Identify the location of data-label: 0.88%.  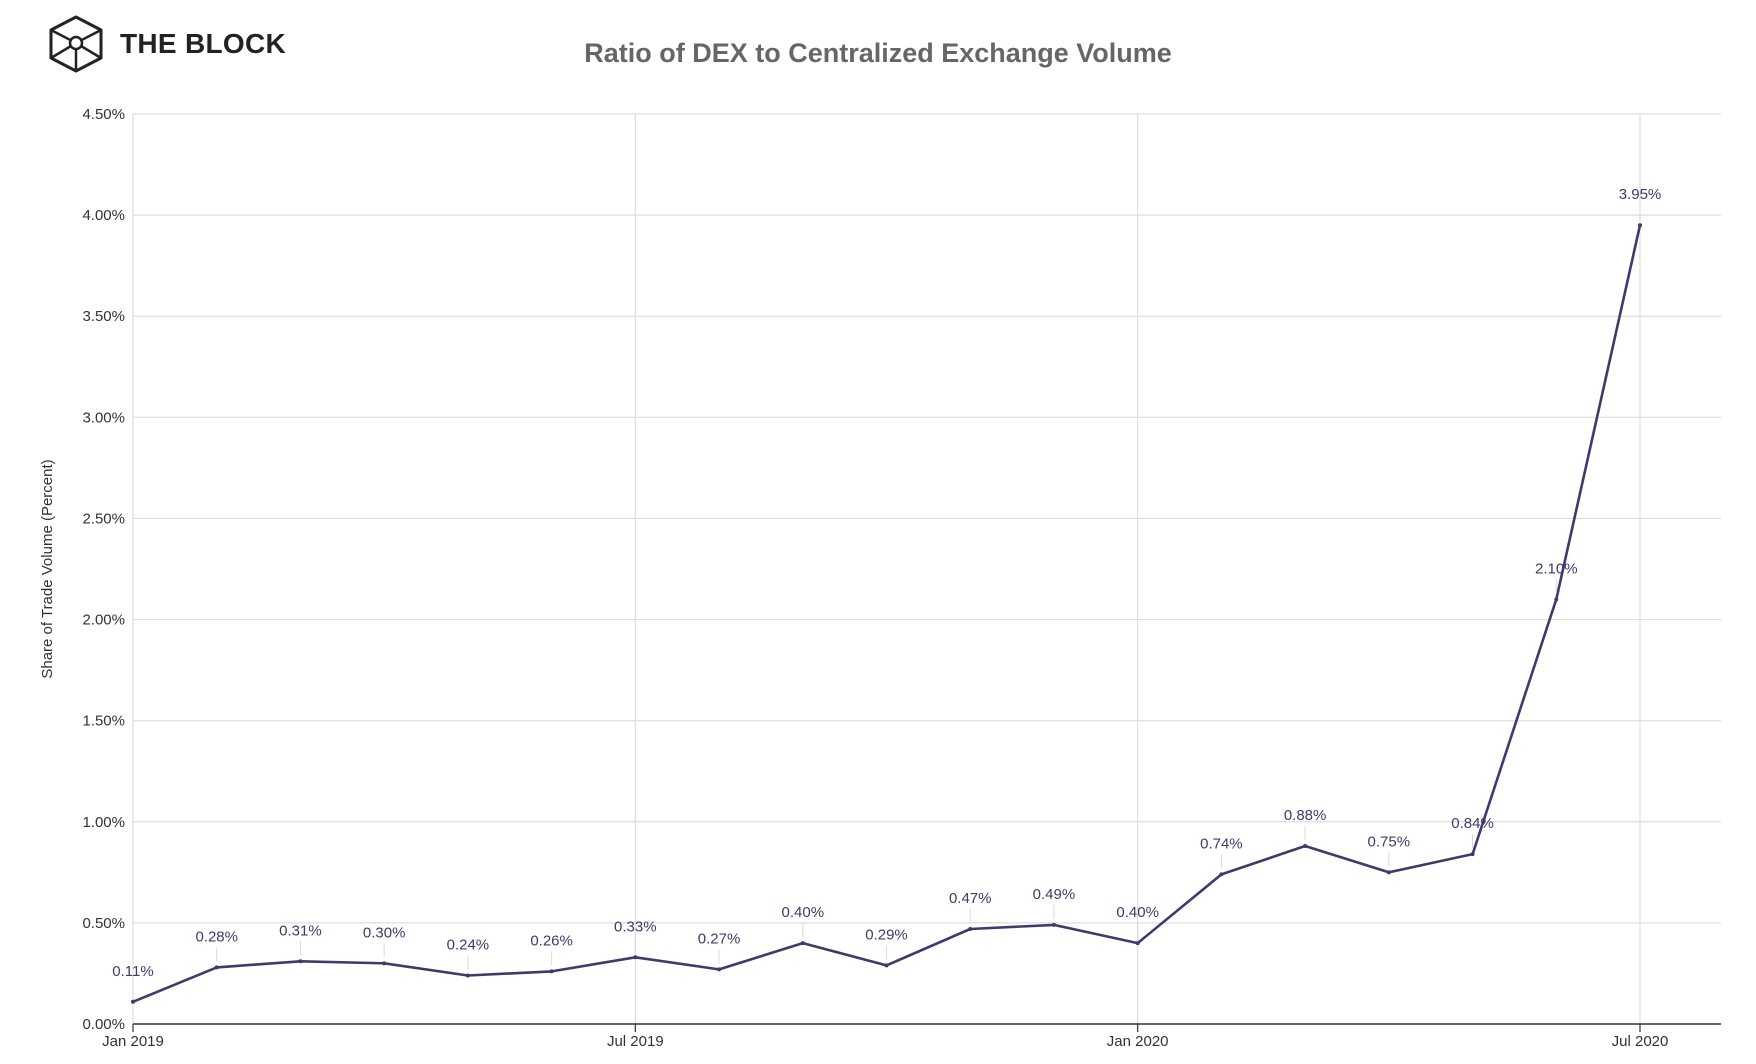
(1305, 815).